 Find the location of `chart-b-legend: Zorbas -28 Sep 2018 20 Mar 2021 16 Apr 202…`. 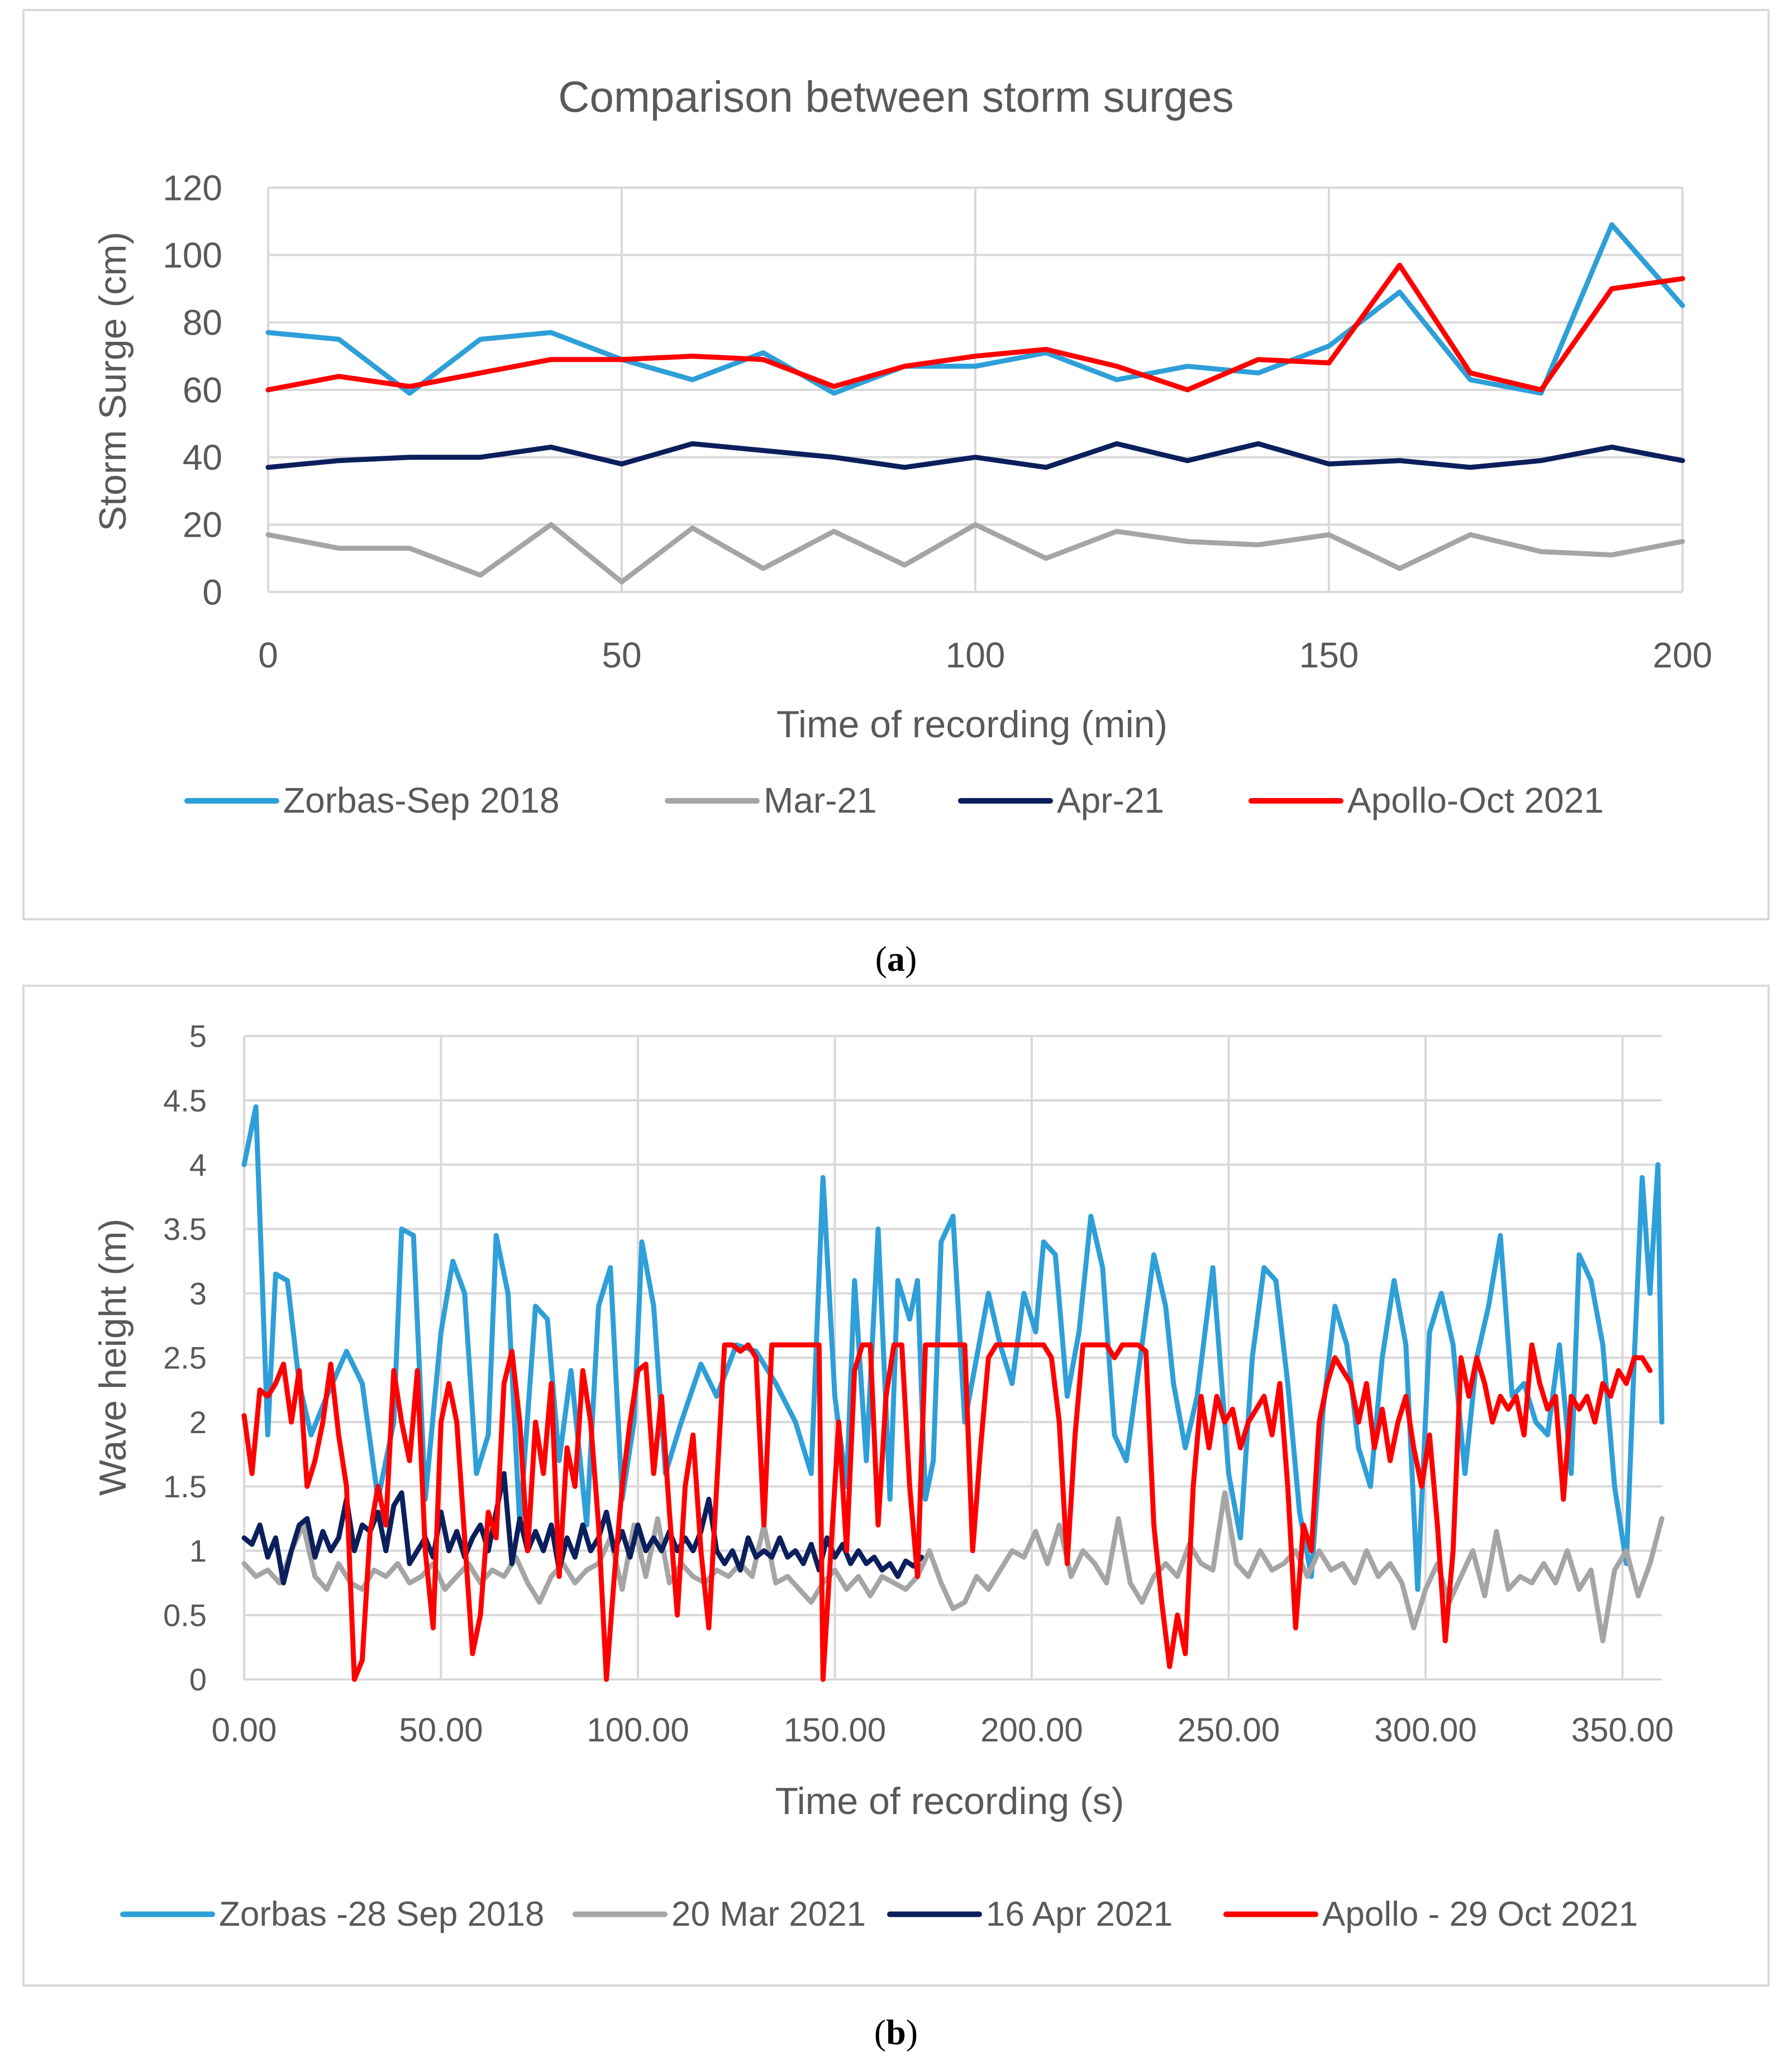

chart-b-legend: Zorbas -28 Sep 2018 20 Mar 2021 16 Apr 202… is located at coordinates (879, 1915).